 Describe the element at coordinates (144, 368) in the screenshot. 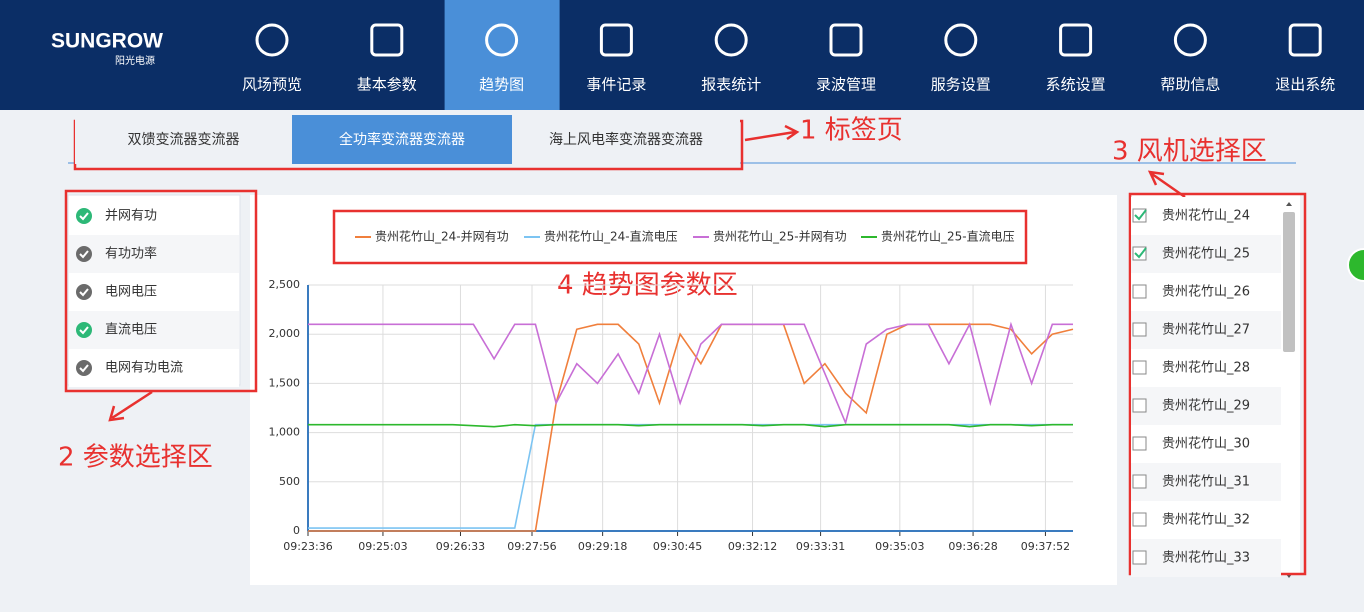

I see `param-name: 电网有功电流` at that location.